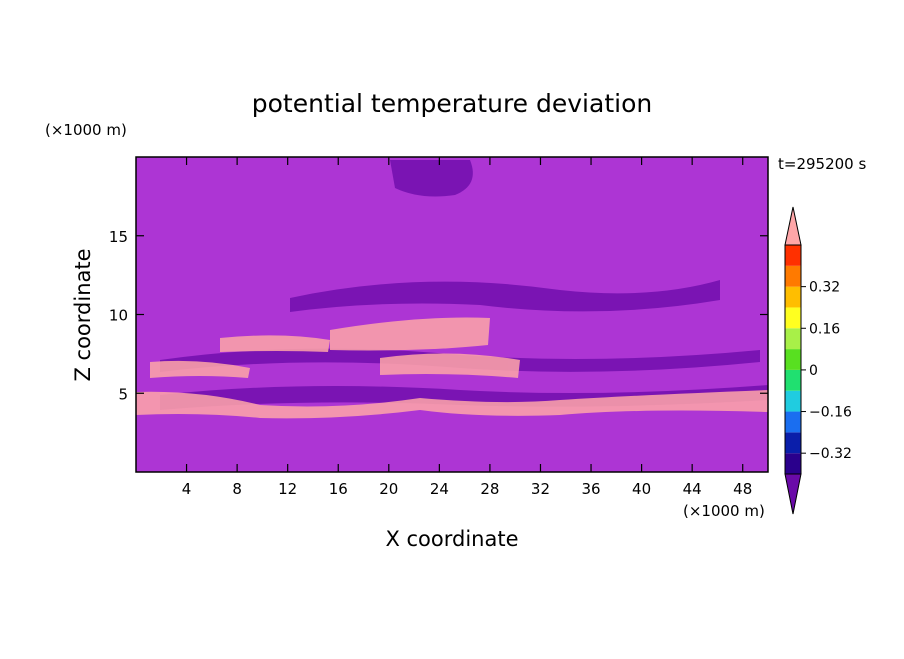  Describe the element at coordinates (590, 489) in the screenshot. I see `x-tick-label: 36` at that location.